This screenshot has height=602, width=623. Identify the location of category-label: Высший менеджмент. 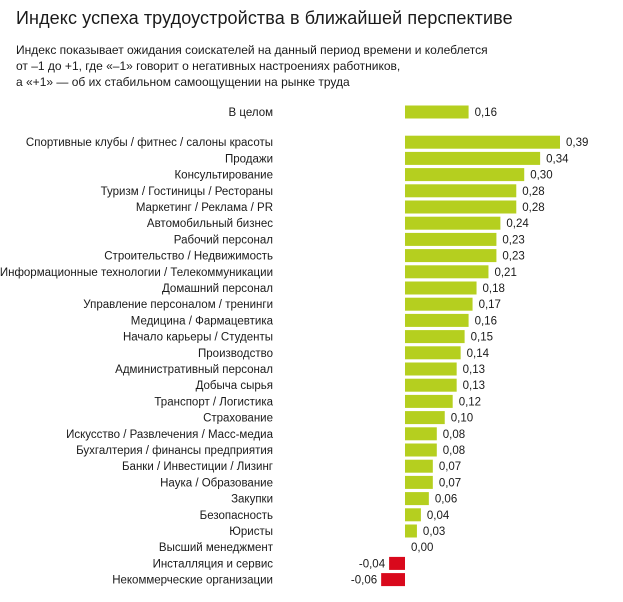
(216, 548).